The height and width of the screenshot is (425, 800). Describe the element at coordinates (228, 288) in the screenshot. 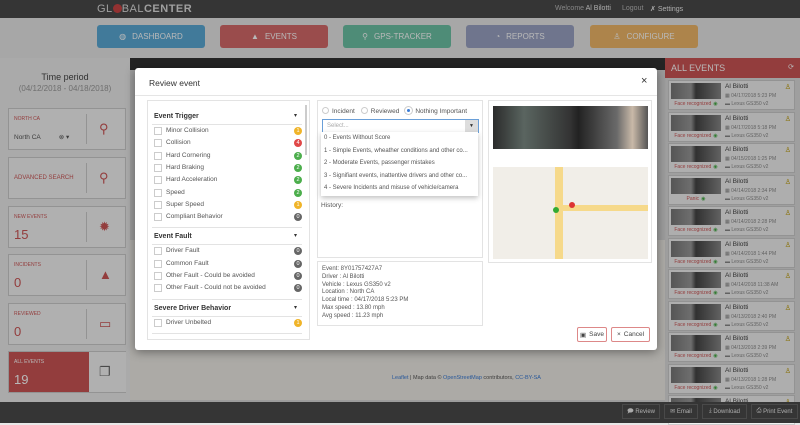

I see `category-item: Other Fault - Could not be avoided 0` at that location.